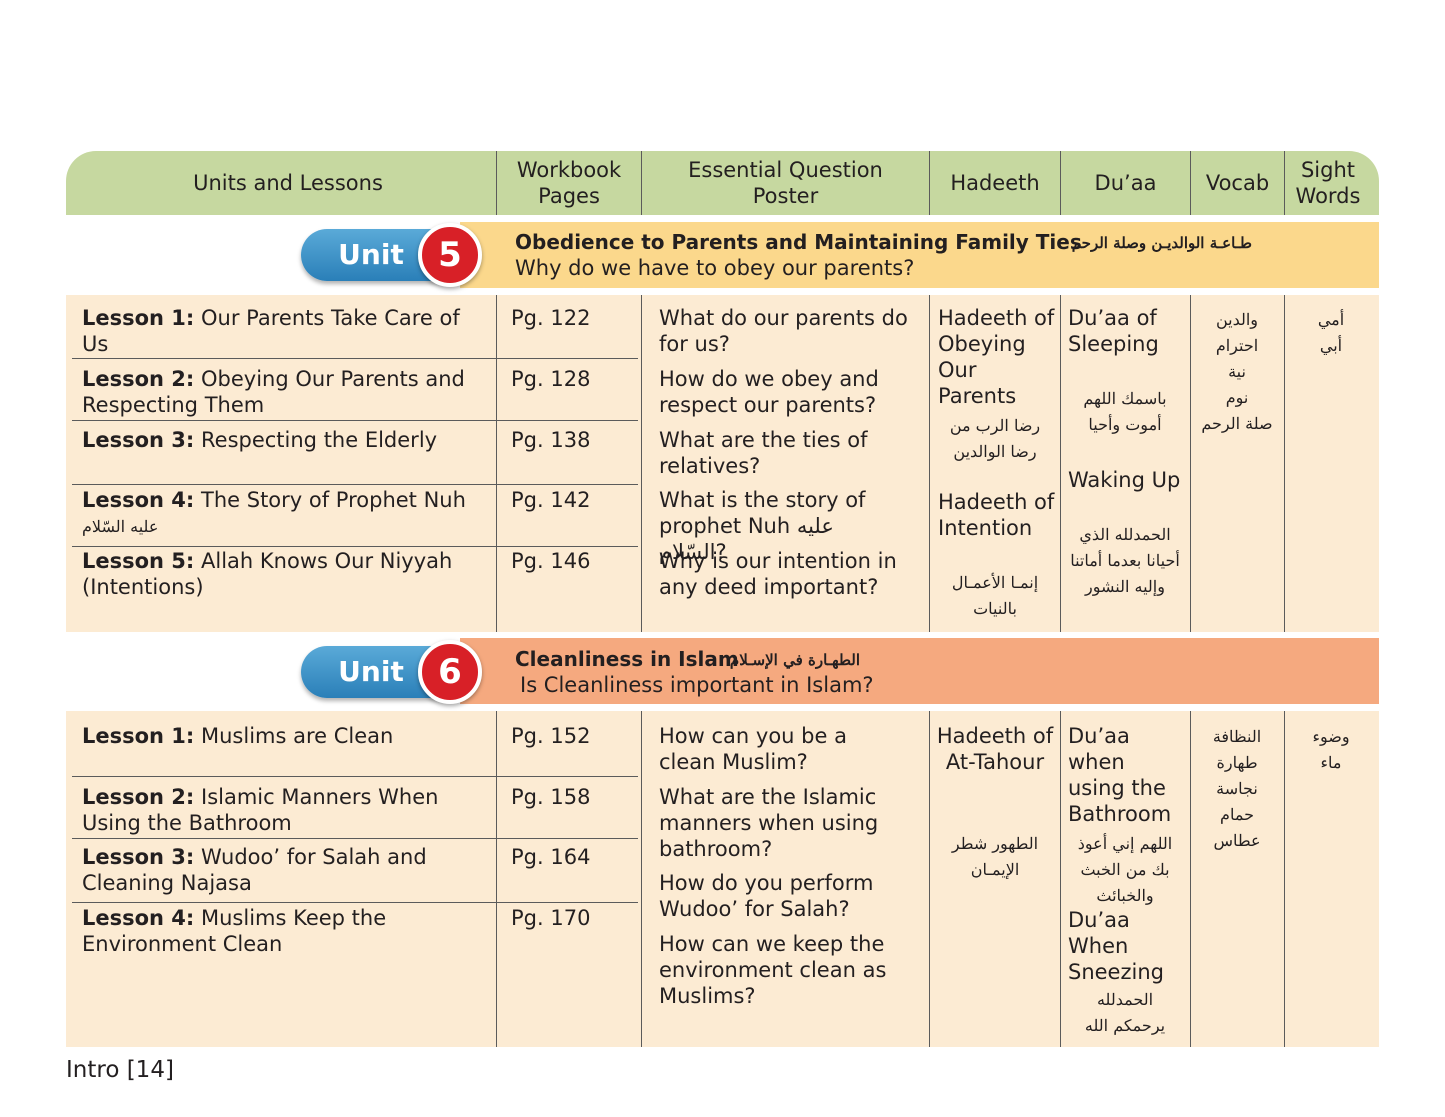 This screenshot has width=1445, height=1117. I want to click on unit6-duaa-1-arabic: اللهم إني أعوذ بك من الخبث والخبائث, so click(1125, 869).